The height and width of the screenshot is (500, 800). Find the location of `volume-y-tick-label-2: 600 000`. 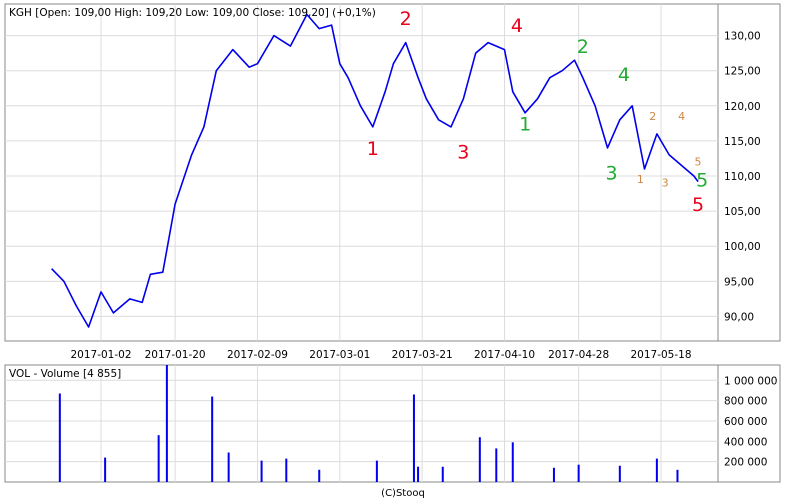

volume-y-tick-label-2: 600 000 is located at coordinates (745, 422).